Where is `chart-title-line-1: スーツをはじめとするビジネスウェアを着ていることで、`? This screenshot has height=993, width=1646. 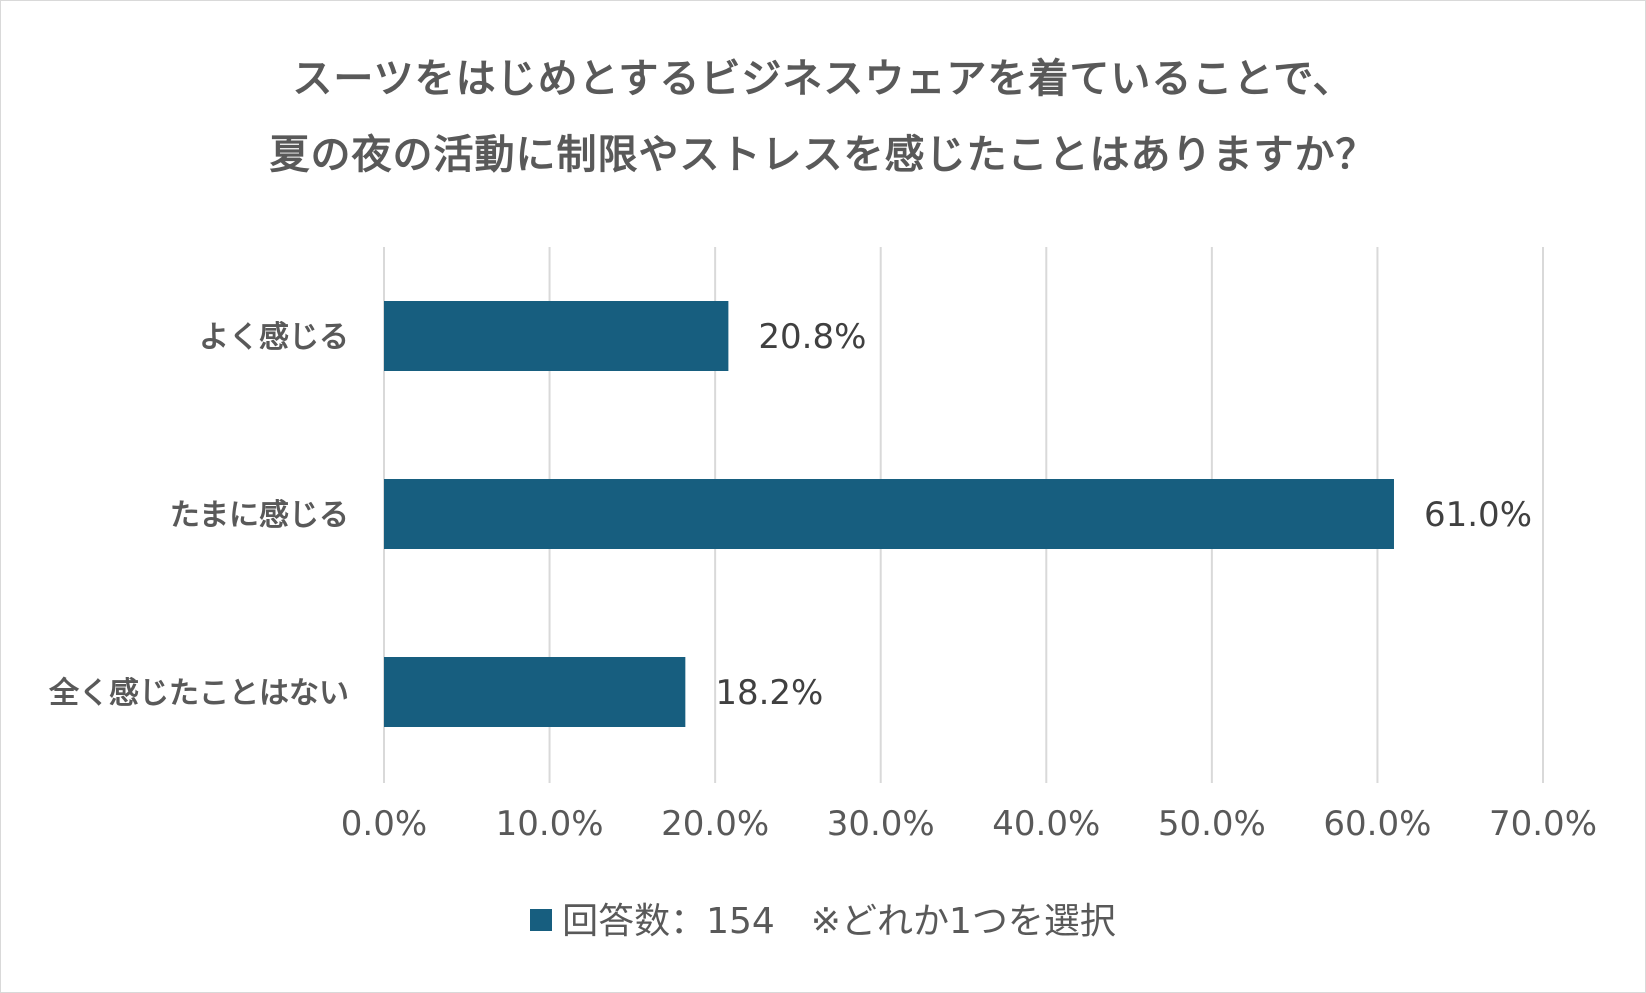 chart-title-line-1: スーツをはじめとするビジネスウェアを着ていることで、 is located at coordinates (823, 79).